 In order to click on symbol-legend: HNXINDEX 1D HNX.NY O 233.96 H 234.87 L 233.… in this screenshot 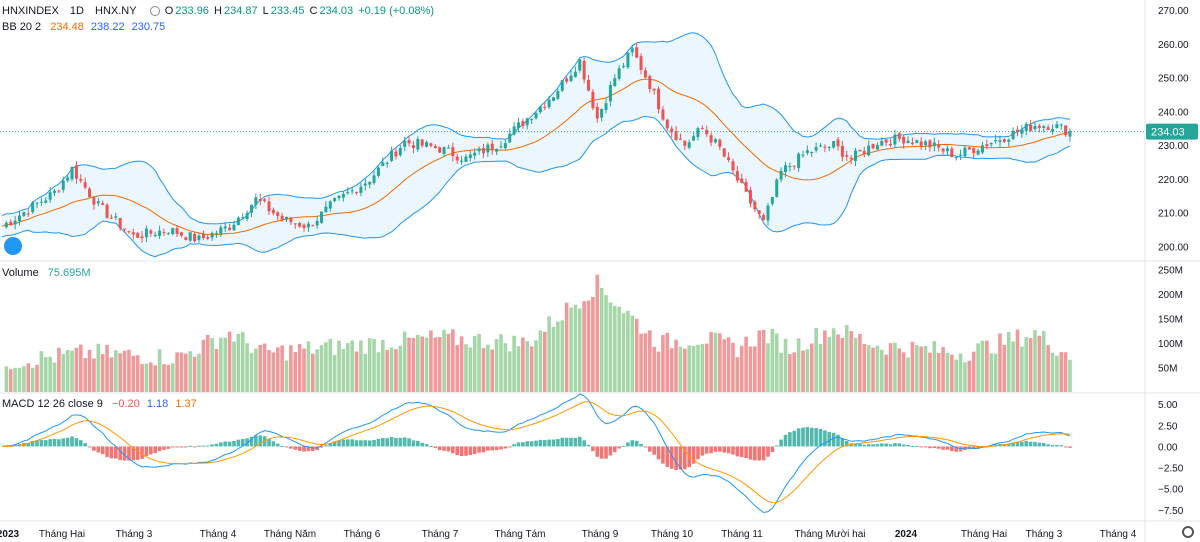, I will do `click(219, 11)`.